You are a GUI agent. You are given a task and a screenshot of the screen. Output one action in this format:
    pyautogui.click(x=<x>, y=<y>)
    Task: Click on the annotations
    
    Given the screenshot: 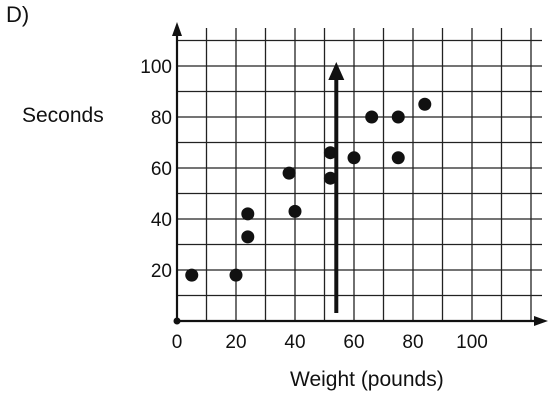 What is the action you would take?
    pyautogui.click(x=336, y=187)
    